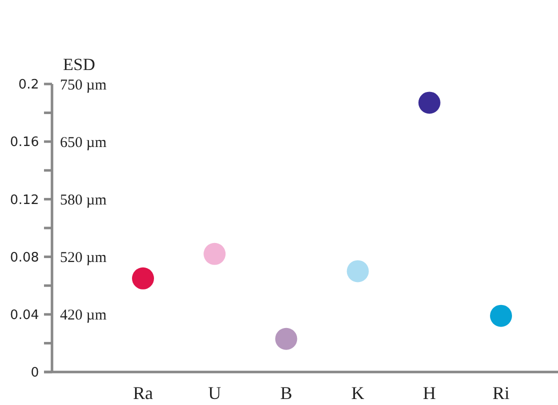  Describe the element at coordinates (215, 393) in the screenshot. I see `x-tick-label: U` at that location.